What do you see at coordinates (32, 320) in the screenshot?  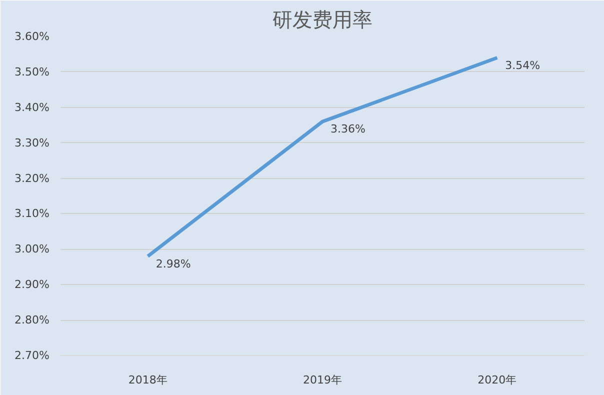 I see `y-tick-label: 2.80%` at bounding box center [32, 320].